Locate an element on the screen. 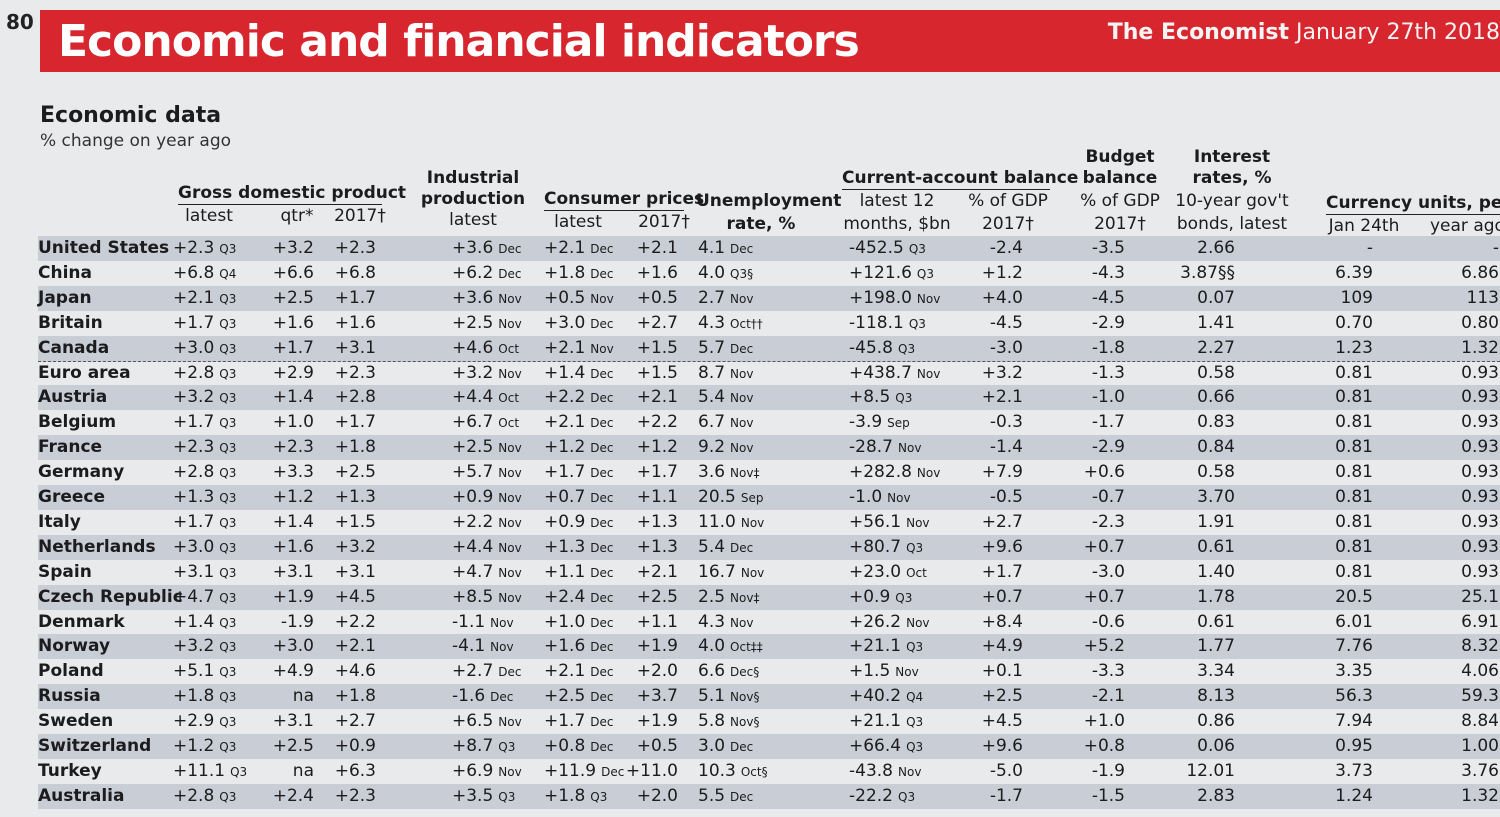 This screenshot has height=817, width=1500. cell-gdp-qtr: na is located at coordinates (303, 696).